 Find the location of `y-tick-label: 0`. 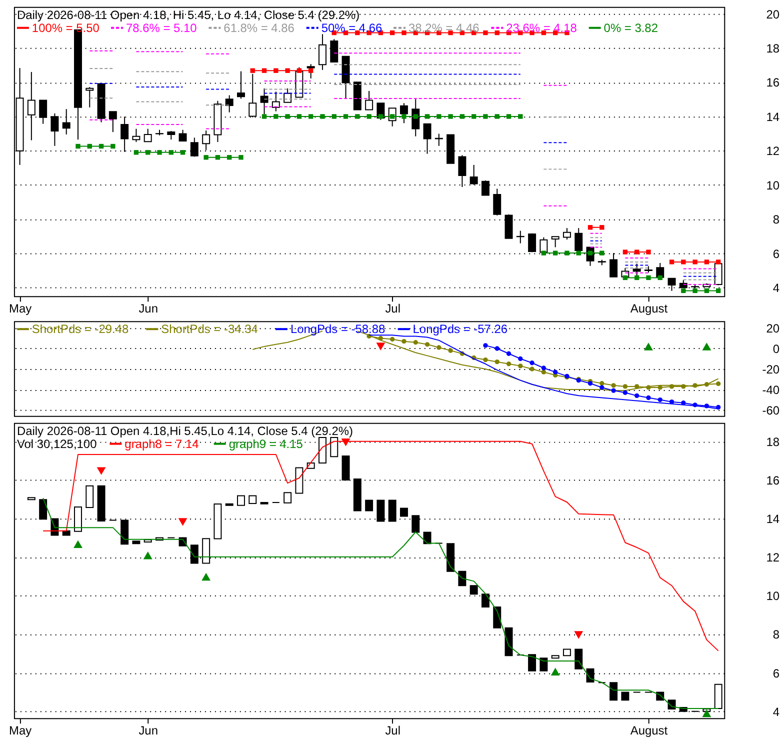

y-tick-label: 0 is located at coordinates (776, 349).